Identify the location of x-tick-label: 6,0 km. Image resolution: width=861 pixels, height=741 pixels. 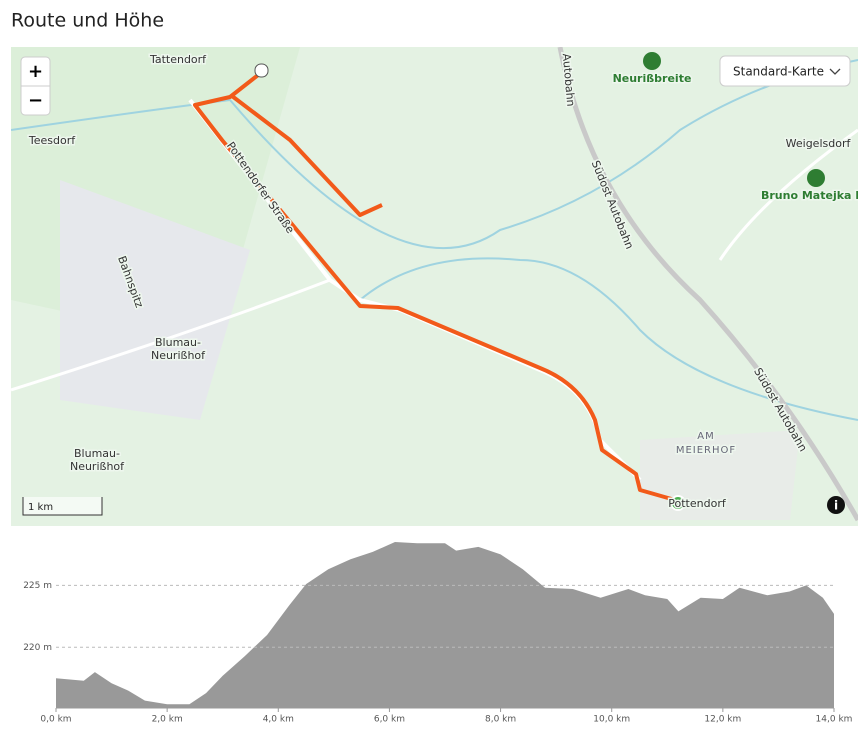
(389, 720).